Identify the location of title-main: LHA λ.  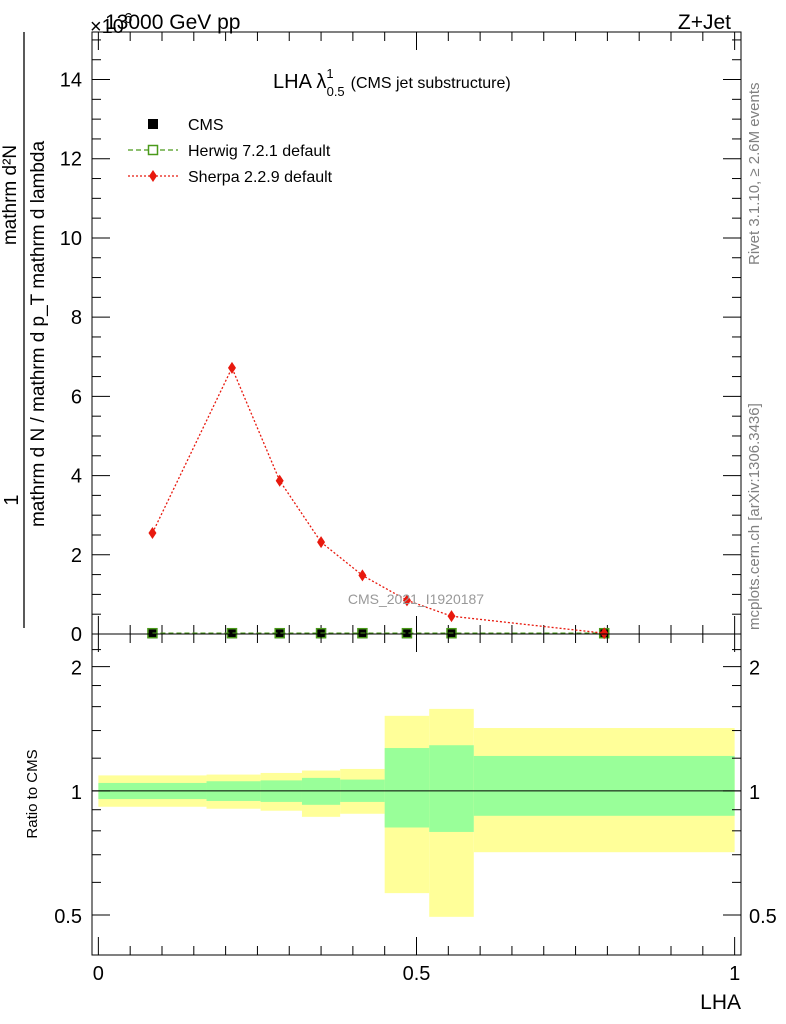
(299, 82).